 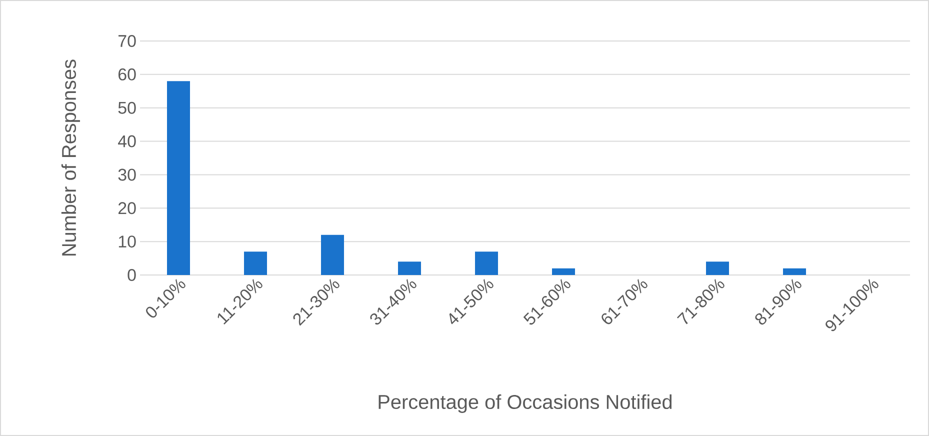 I want to click on y-tick-label: 0, so click(x=132, y=275).